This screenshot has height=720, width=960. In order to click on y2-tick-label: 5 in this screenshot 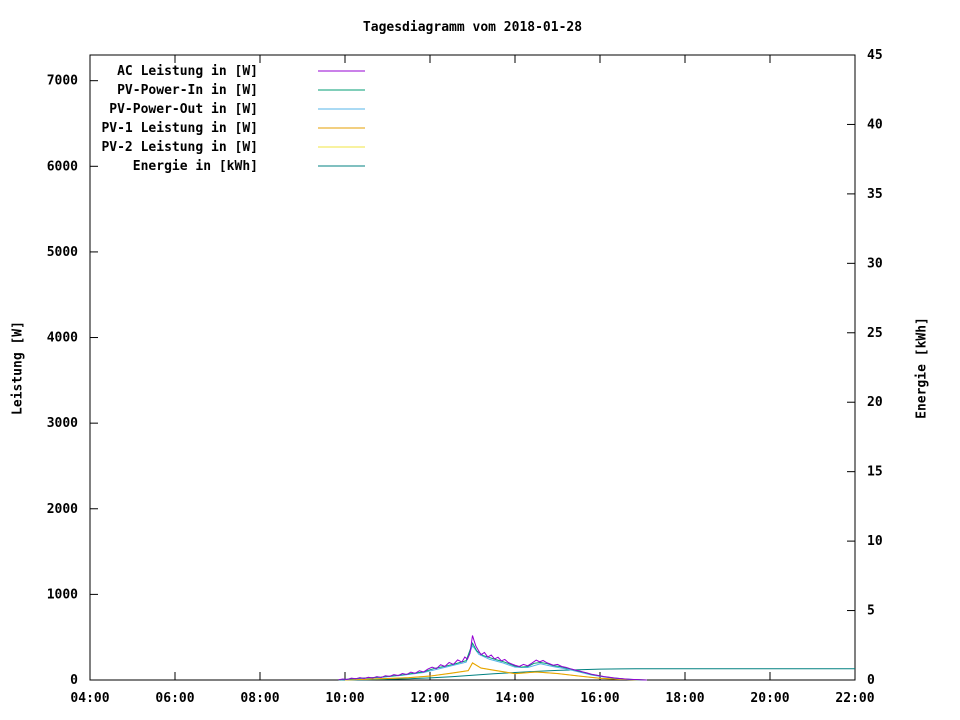, I will do `click(871, 611)`.